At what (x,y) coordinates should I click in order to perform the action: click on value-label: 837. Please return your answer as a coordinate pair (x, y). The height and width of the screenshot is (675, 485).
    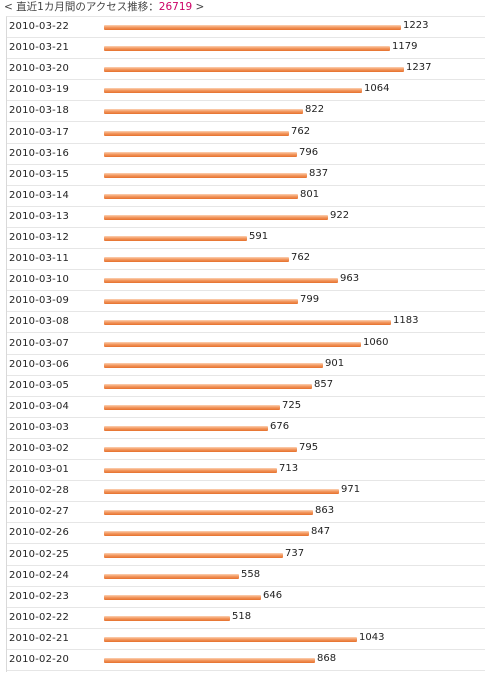
    Looking at the image, I should click on (319, 173).